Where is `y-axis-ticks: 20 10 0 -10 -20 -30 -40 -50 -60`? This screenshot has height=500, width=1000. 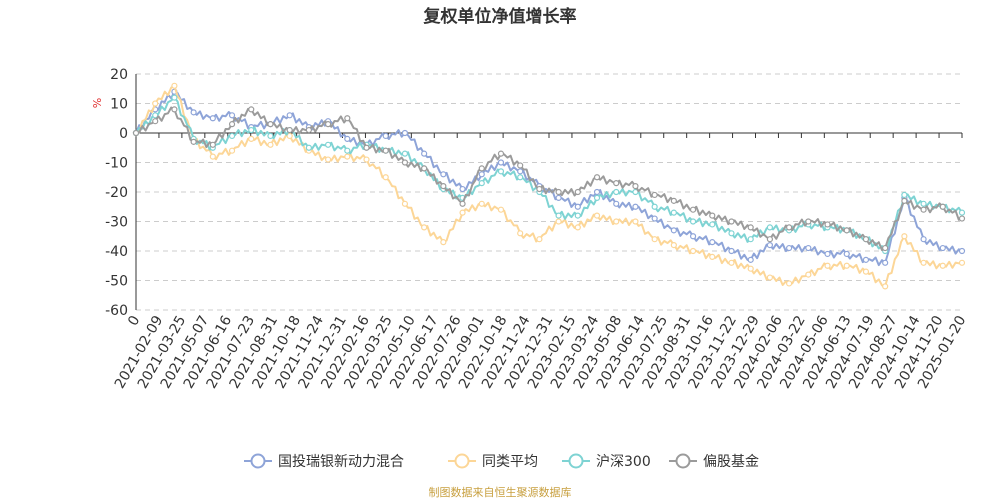 y-axis-ticks: 20 10 0 -10 -20 -30 -40 -50 -60 is located at coordinates (116, 193).